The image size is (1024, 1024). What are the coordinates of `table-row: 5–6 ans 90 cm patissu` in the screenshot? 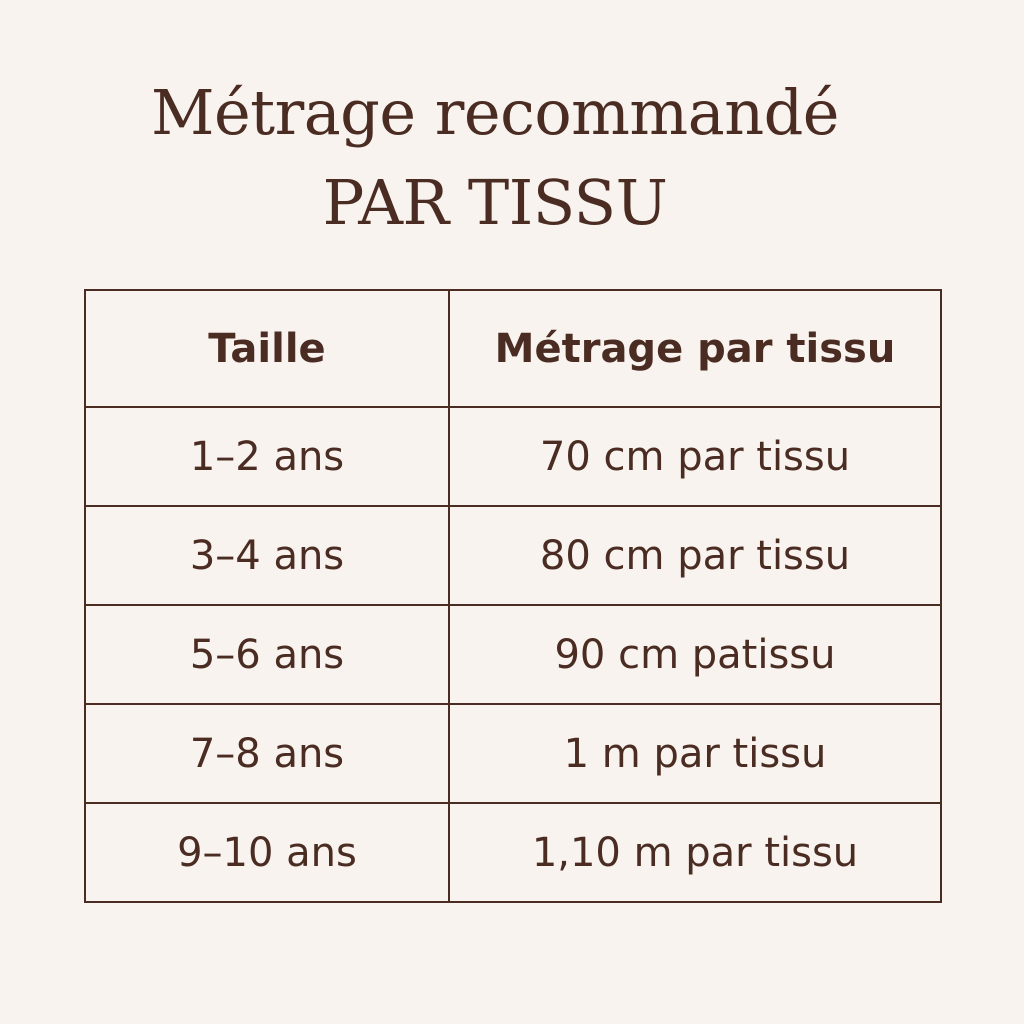 It's located at (513, 654).